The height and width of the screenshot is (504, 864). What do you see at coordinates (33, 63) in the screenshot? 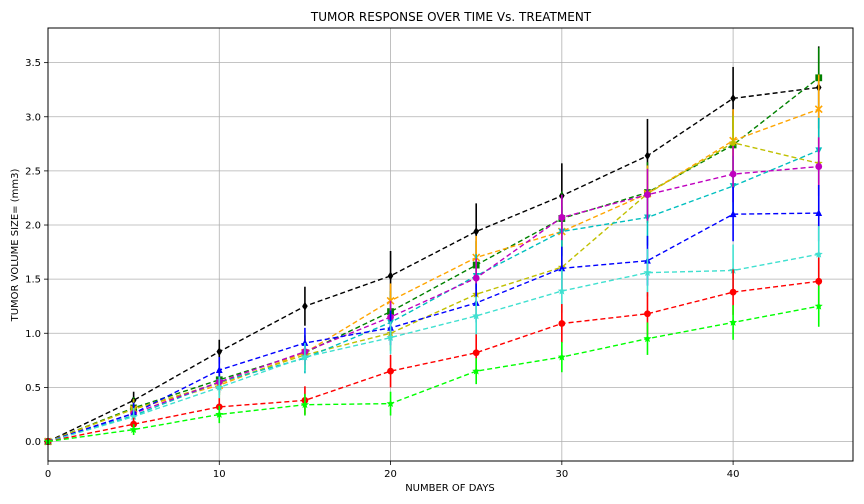
I see `y-tick-label: 3.5` at bounding box center [33, 63].